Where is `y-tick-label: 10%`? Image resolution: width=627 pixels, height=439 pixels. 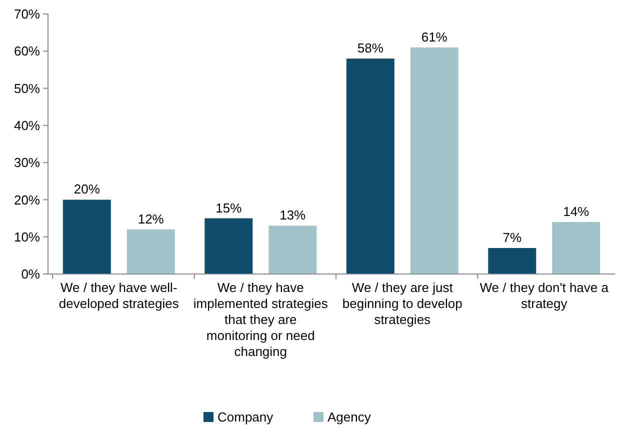 y-tick-label: 10% is located at coordinates (27, 236).